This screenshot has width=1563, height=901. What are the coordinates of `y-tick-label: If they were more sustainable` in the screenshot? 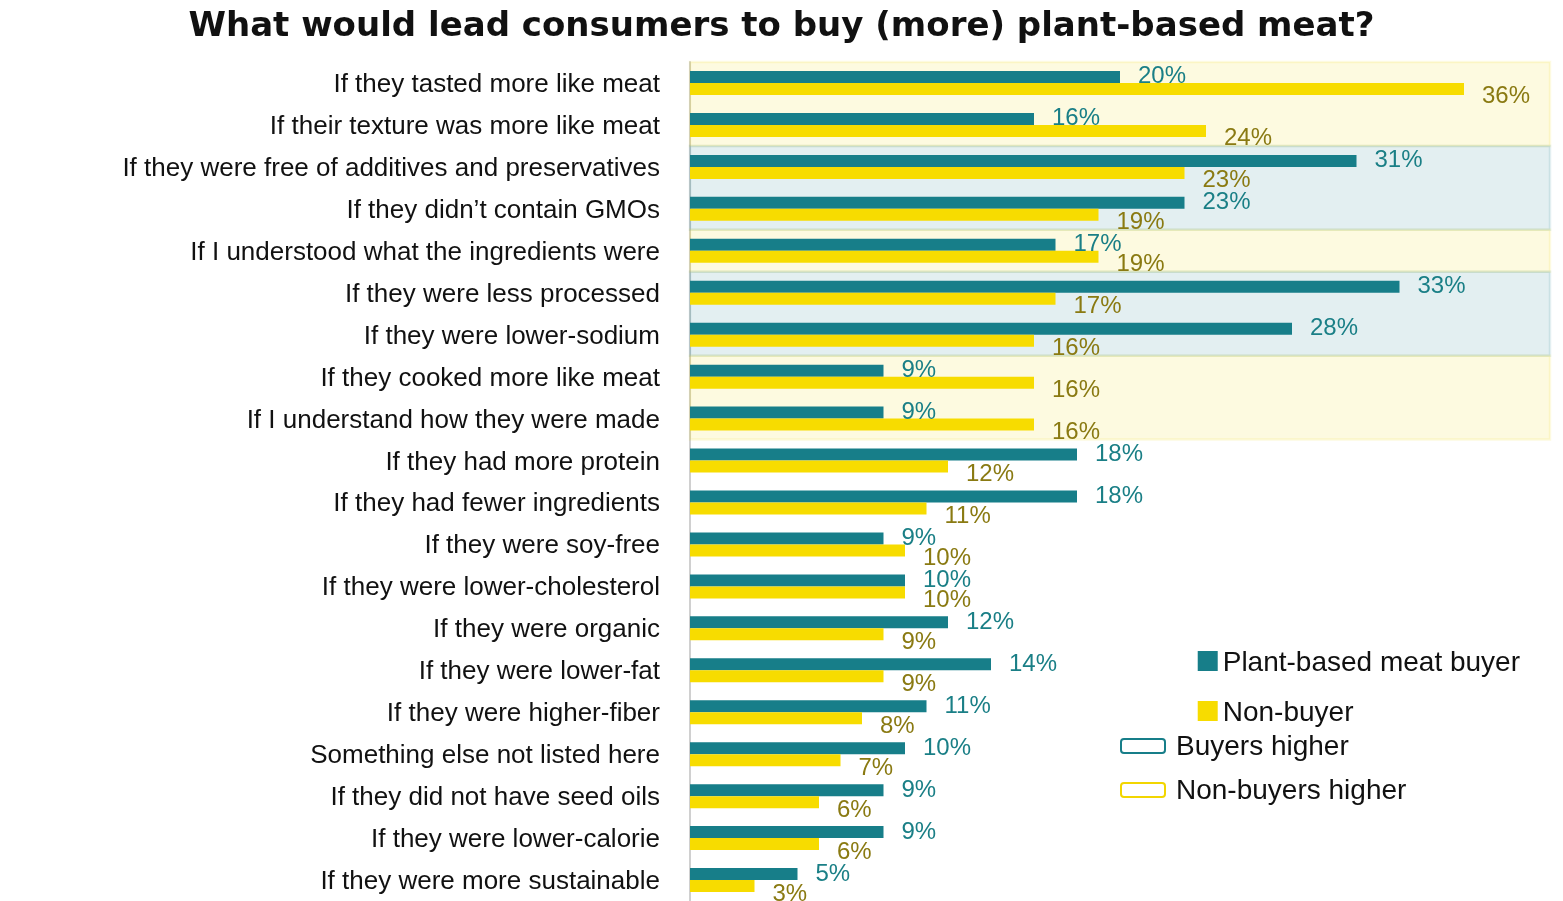 It's located at (490, 880).